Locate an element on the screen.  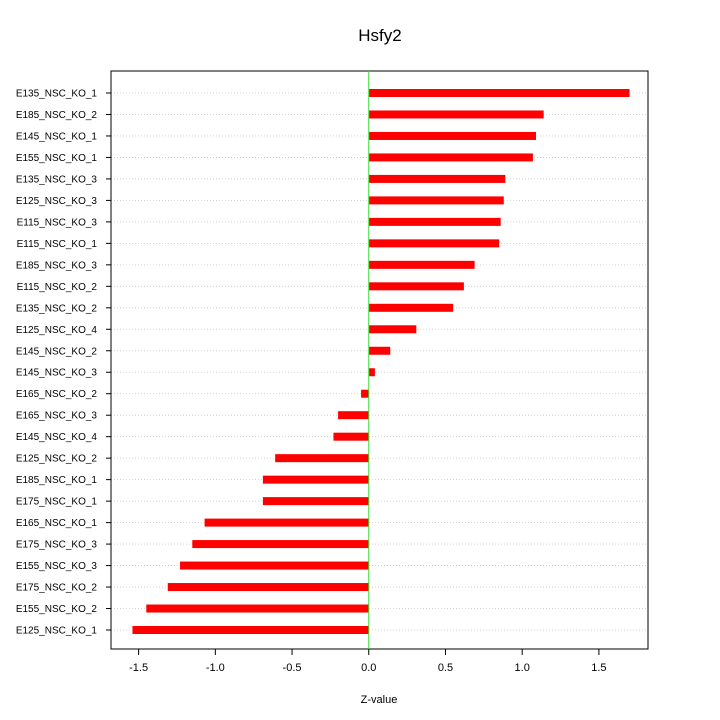
y-tick-label: E145_NSC_KO_4 is located at coordinates (57, 437).